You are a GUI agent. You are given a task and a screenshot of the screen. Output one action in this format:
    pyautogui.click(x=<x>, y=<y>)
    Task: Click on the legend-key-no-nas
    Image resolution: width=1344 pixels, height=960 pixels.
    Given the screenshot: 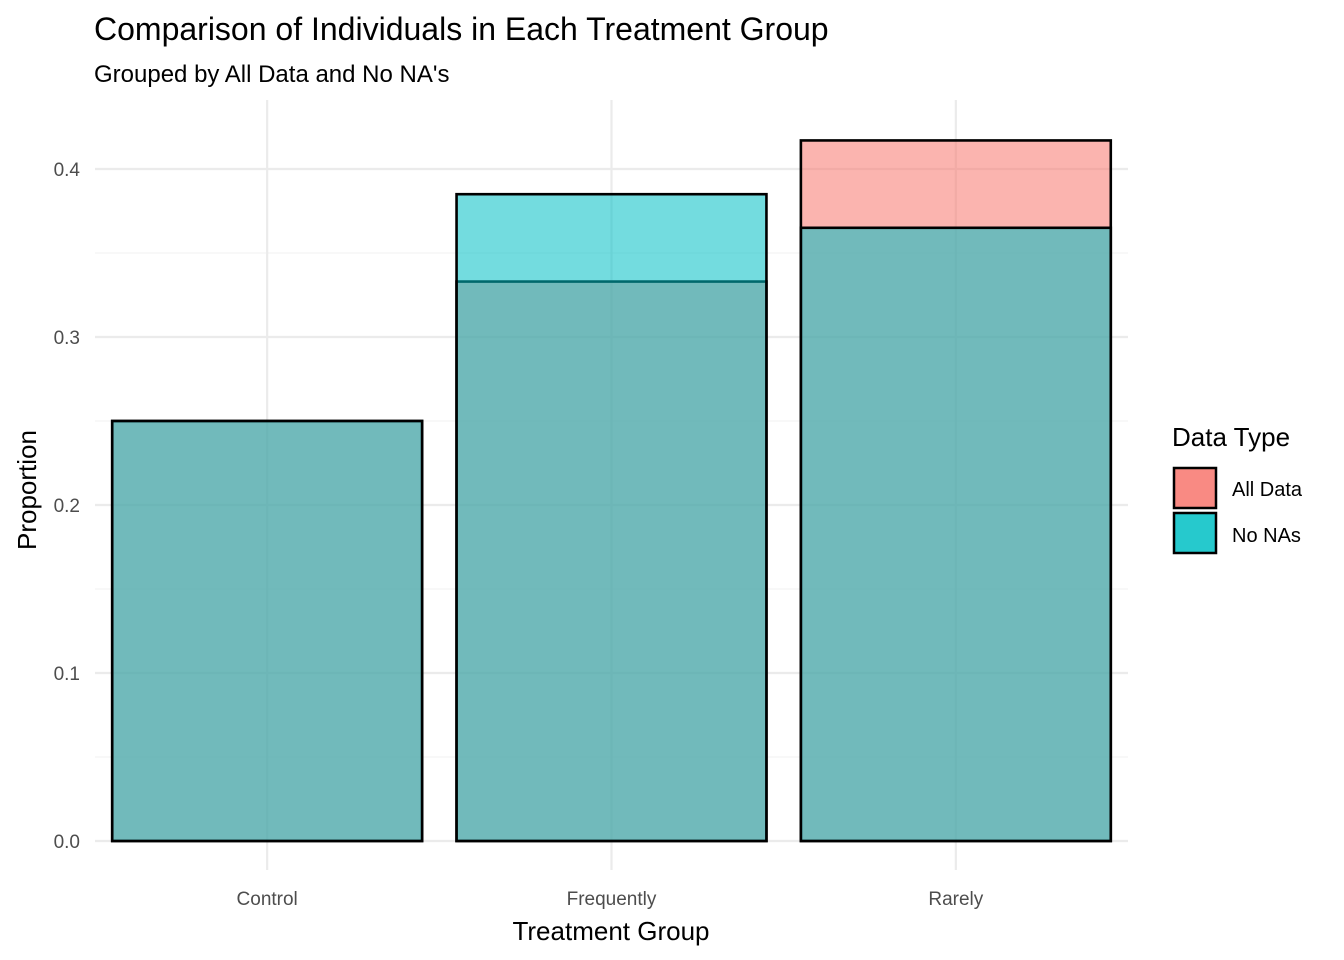 What is the action you would take?
    pyautogui.click(x=1195, y=533)
    